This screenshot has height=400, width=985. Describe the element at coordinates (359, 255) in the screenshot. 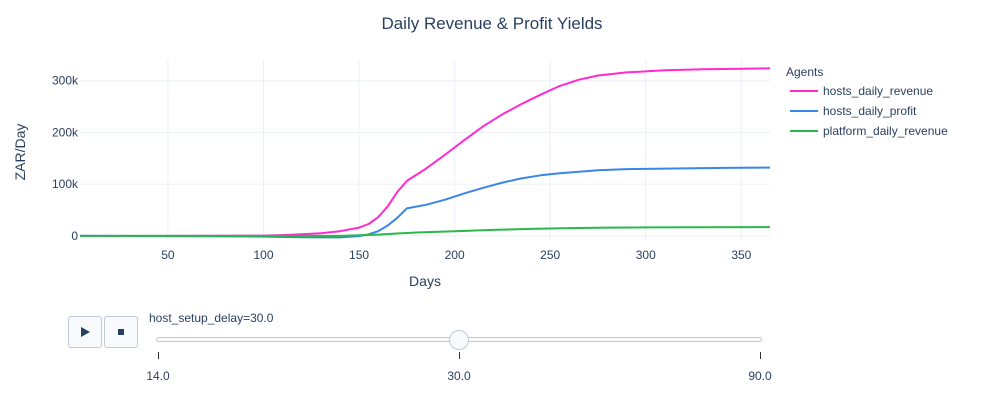

I see `x-tick-label: 150` at that location.